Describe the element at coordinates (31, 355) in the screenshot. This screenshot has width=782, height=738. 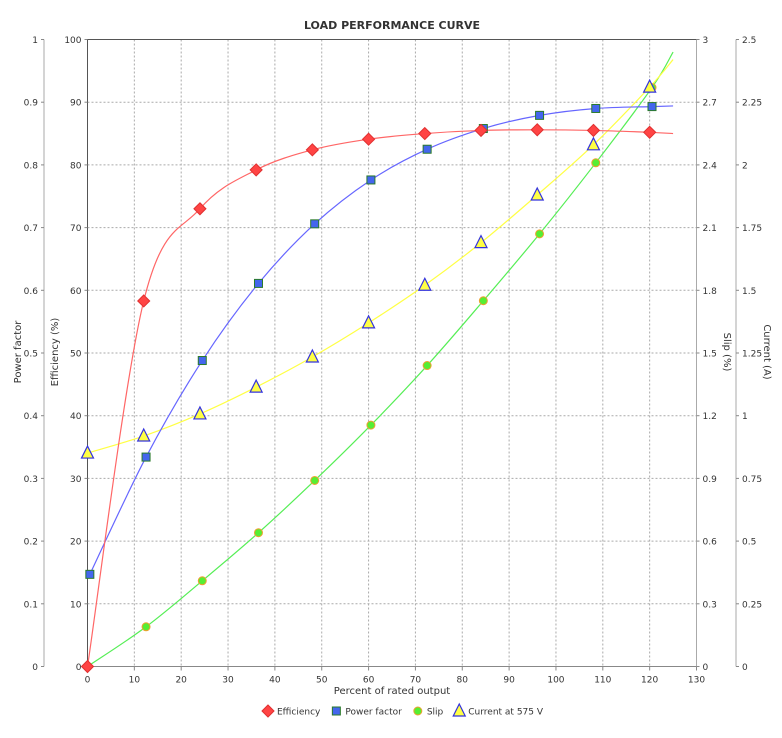
I see `power-factor-tick-label: 0.5` at that location.